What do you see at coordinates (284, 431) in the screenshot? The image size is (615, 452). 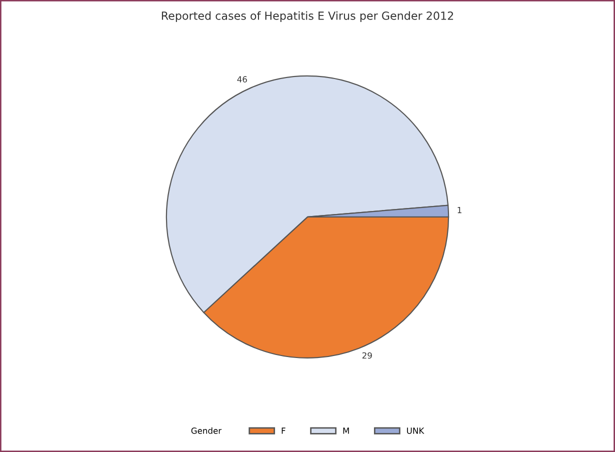 I see `legend-label: F` at bounding box center [284, 431].